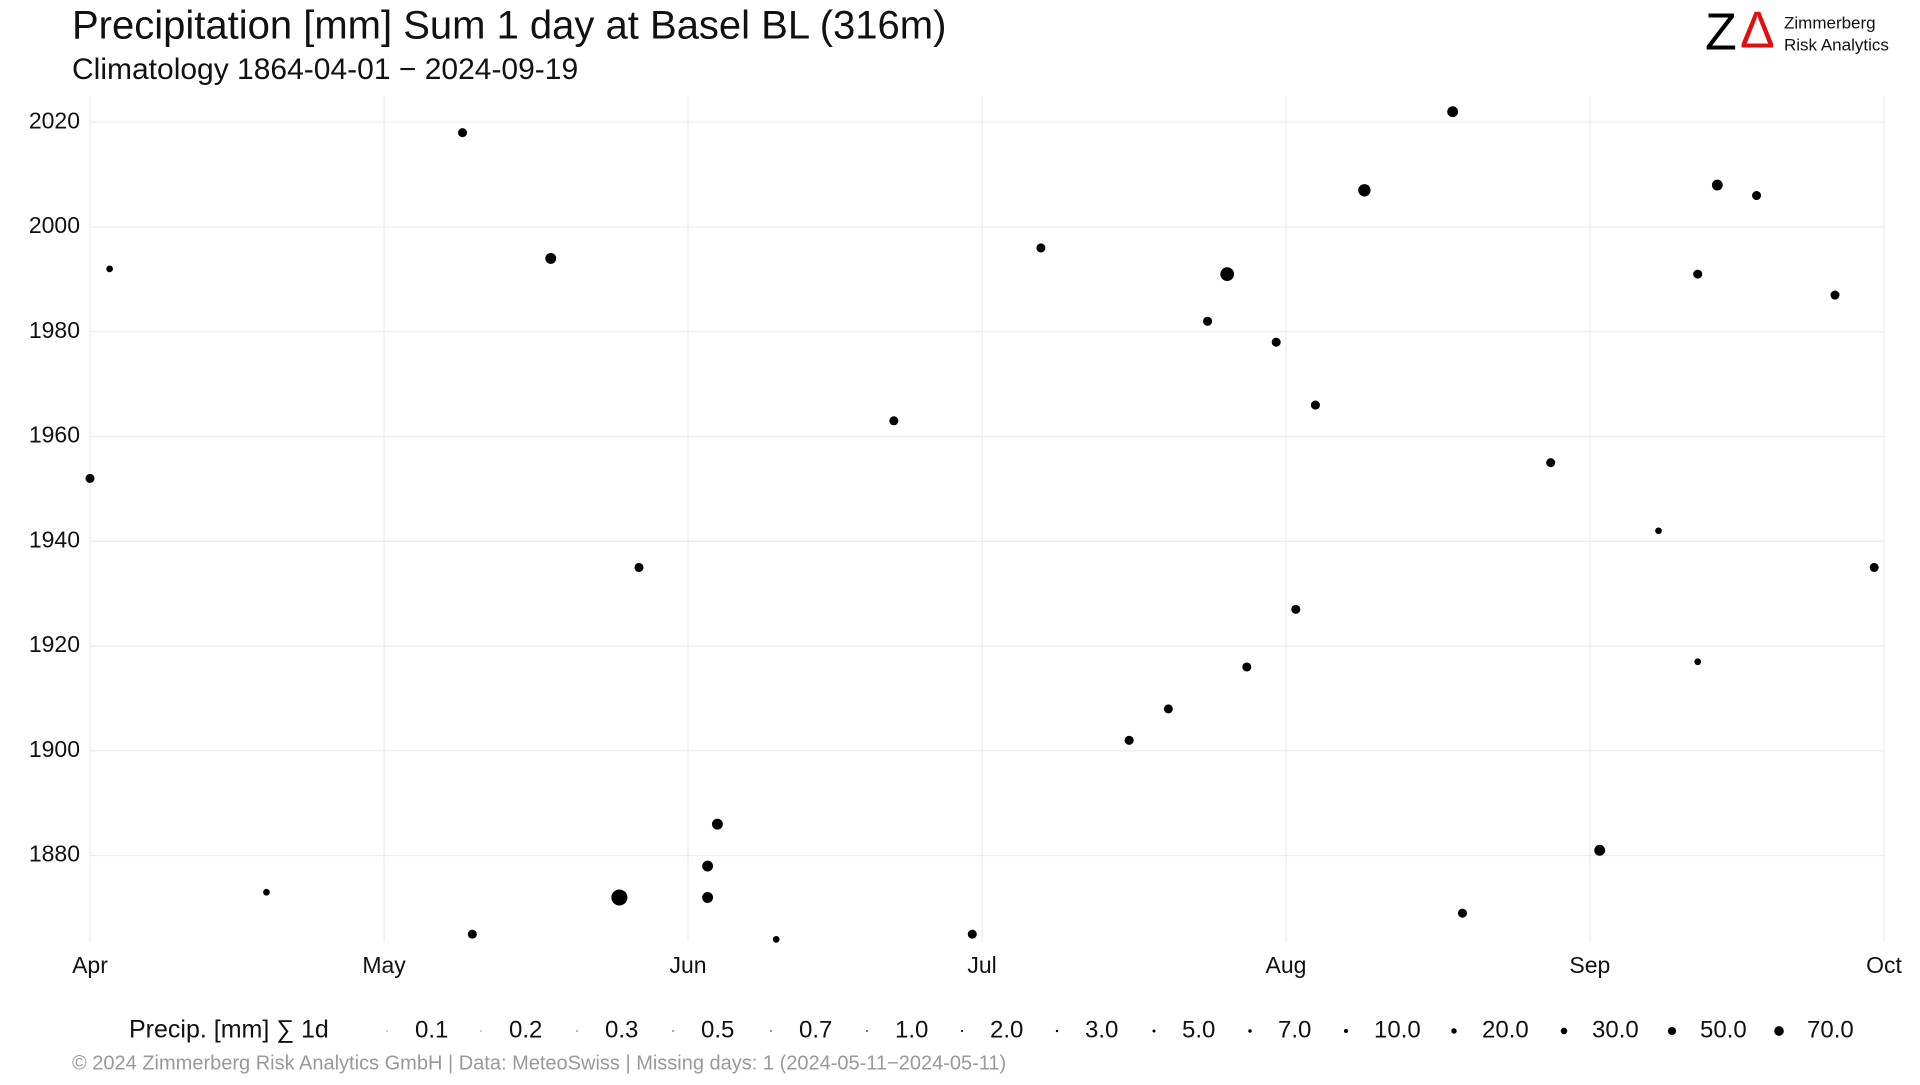 The height and width of the screenshot is (1085, 1920). What do you see at coordinates (431, 1029) in the screenshot?
I see `legend-label: 0.1` at bounding box center [431, 1029].